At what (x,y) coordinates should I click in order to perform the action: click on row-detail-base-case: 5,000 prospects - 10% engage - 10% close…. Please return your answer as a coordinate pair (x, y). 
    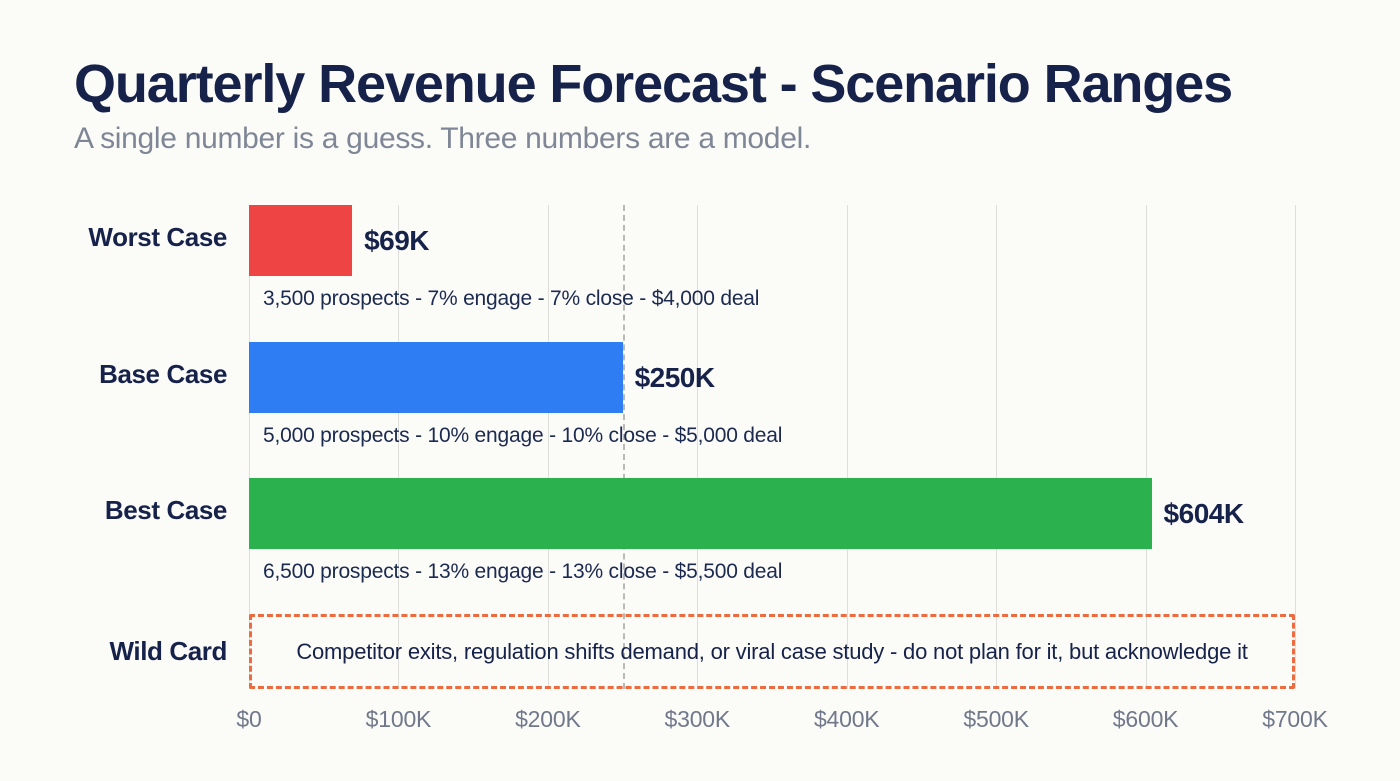
    Looking at the image, I should click on (523, 435).